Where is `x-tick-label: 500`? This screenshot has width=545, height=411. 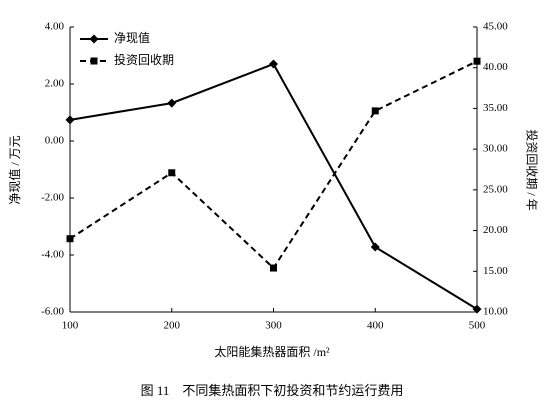 x-tick-label: 500 is located at coordinates (477, 326).